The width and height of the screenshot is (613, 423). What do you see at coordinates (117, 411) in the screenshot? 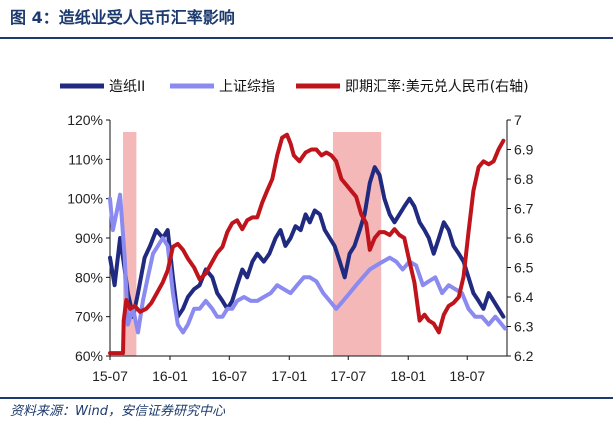
I see `source-note: 资料来源：Wind，安信证券研究中心` at bounding box center [117, 411].